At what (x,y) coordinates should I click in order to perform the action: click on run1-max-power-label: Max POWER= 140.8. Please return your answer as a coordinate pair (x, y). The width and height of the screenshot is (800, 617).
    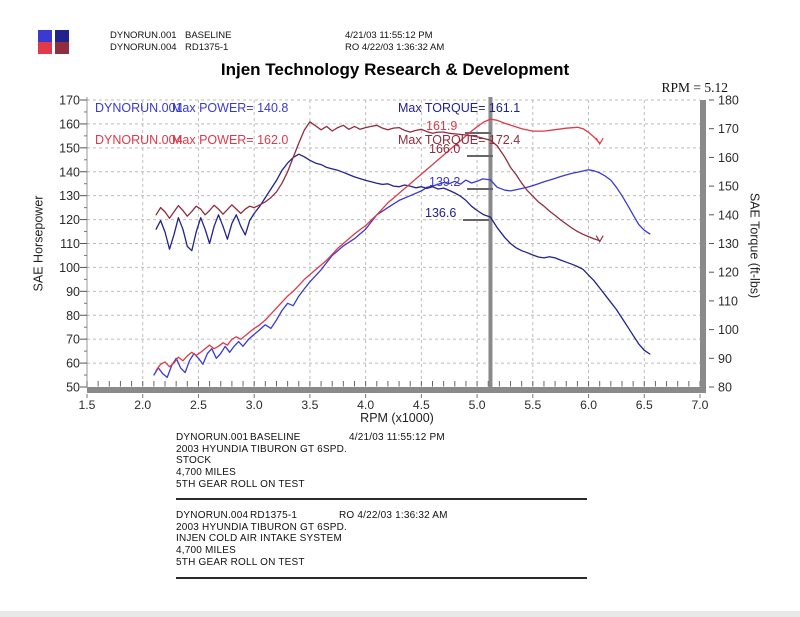
    Looking at the image, I should click on (230, 108).